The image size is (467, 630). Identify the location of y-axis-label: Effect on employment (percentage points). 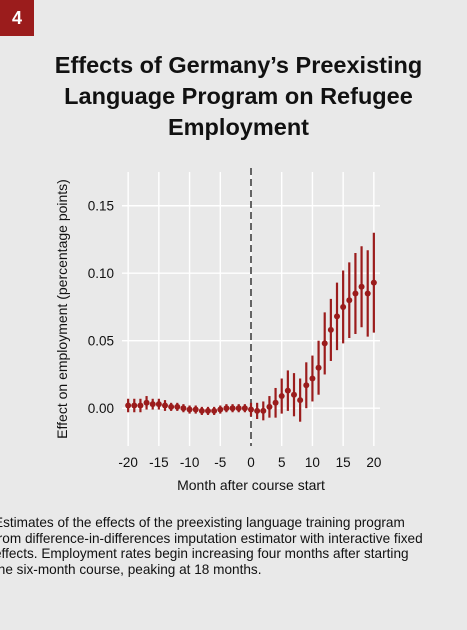
(62, 309).